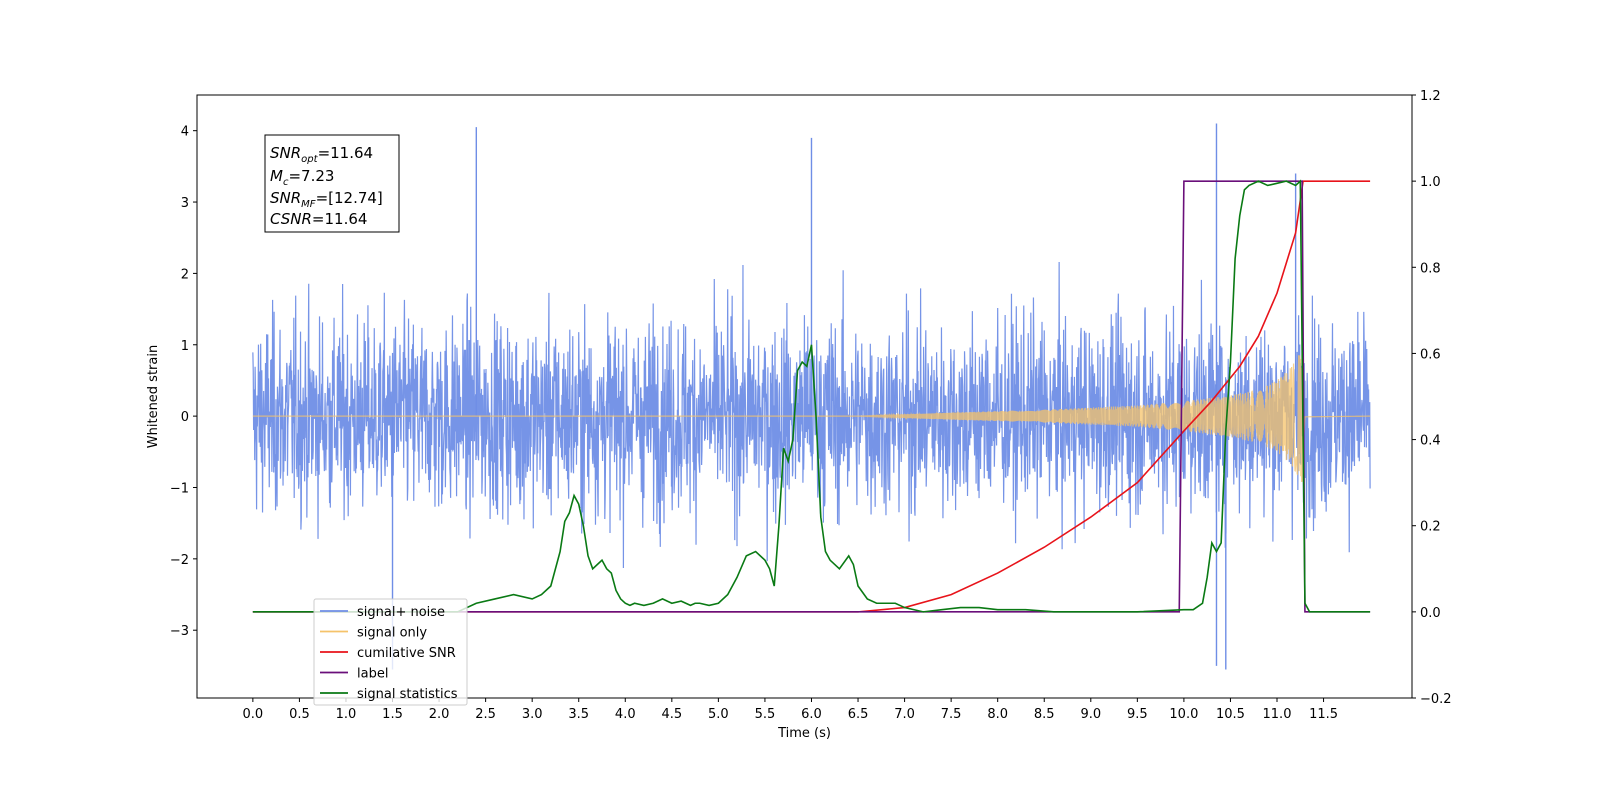 This screenshot has height=800, width=1600. Describe the element at coordinates (1430, 96) in the screenshot. I see `y-tick-label-right: 1.2` at that location.